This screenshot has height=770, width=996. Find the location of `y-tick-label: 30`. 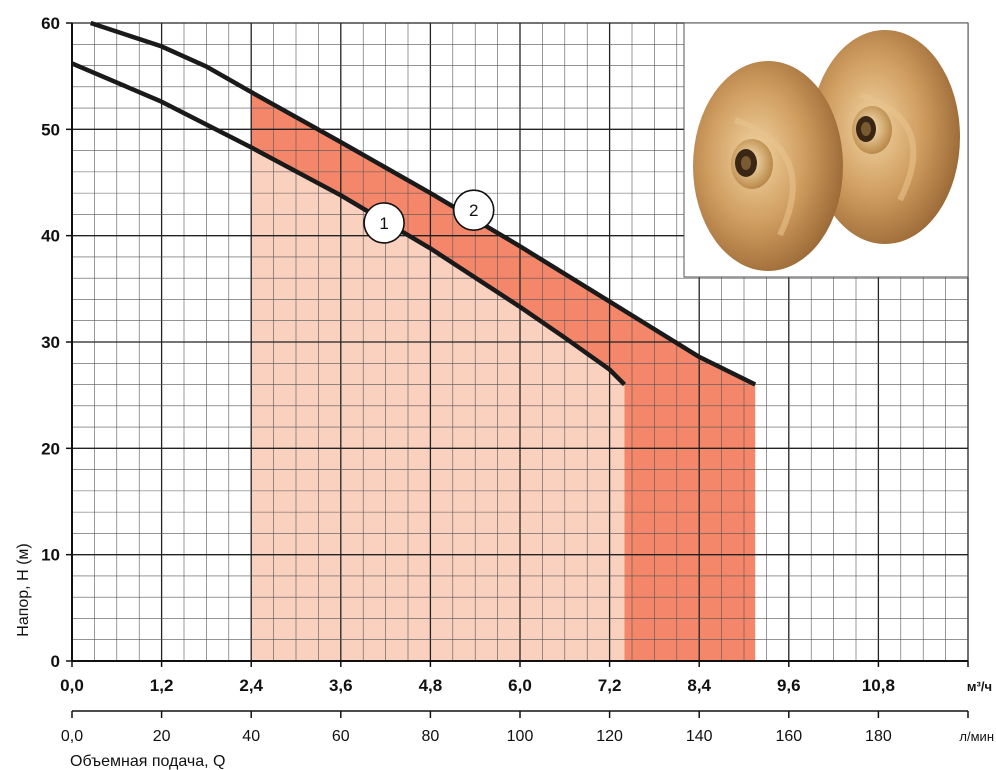

y-tick-label: 30 is located at coordinates (50, 342).